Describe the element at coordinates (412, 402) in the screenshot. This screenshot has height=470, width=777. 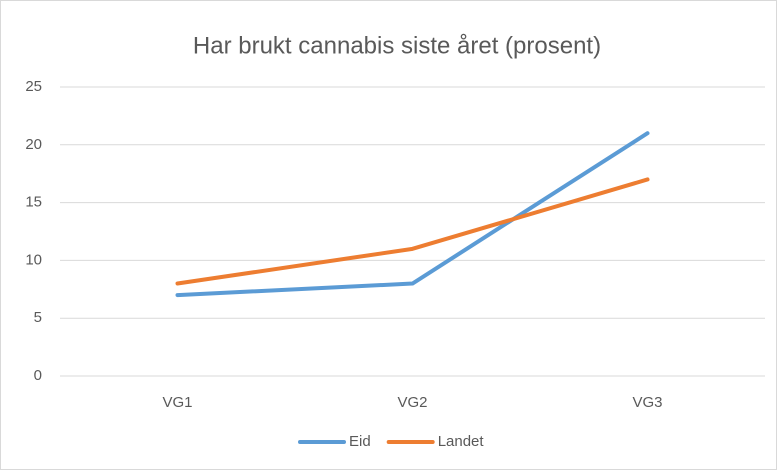
I see `x-tick-label: VG2` at that location.